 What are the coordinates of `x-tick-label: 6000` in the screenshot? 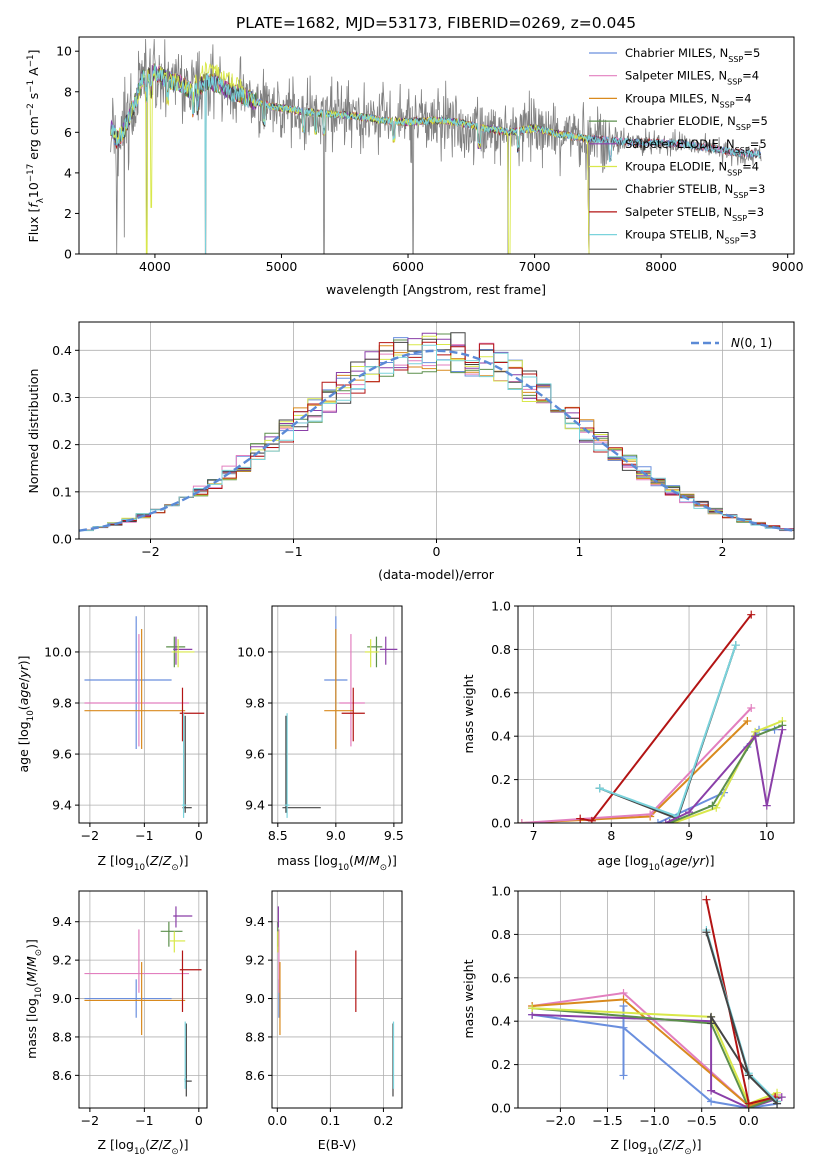 It's located at (408, 266).